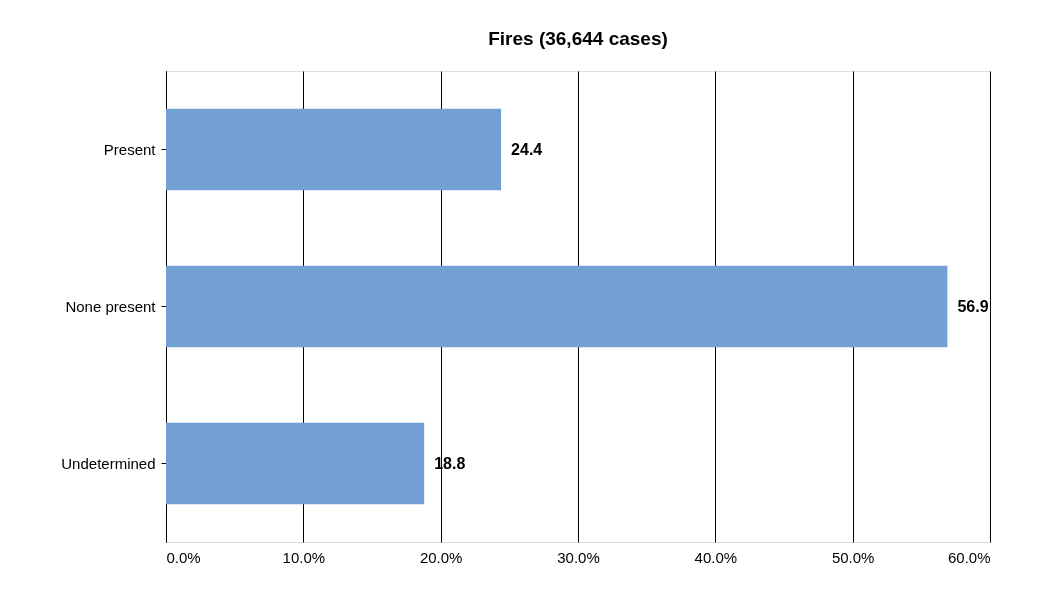 This screenshot has width=1058, height=592. What do you see at coordinates (716, 557) in the screenshot?
I see `x-tick-label: 40.0%` at bounding box center [716, 557].